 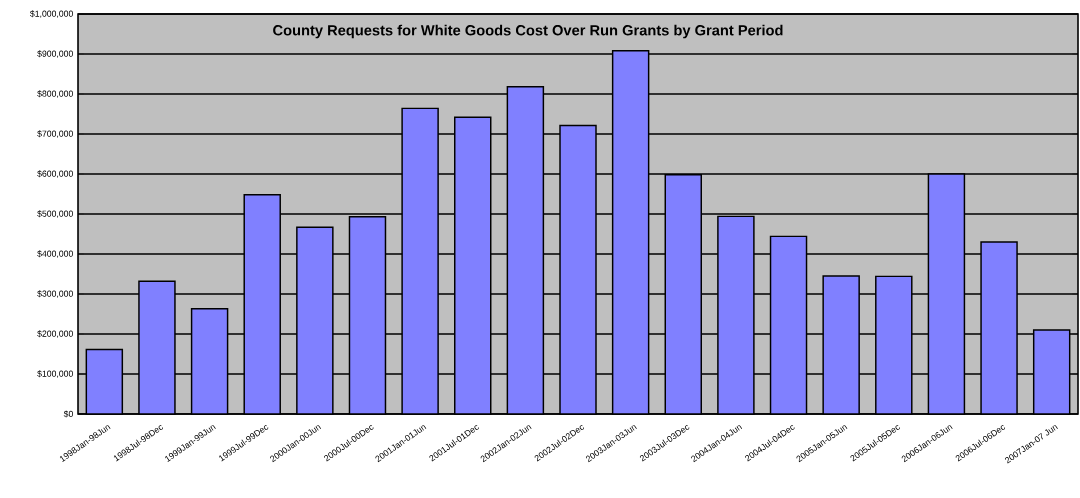 I want to click on y-tick-label: $700,000, so click(x=55, y=134).